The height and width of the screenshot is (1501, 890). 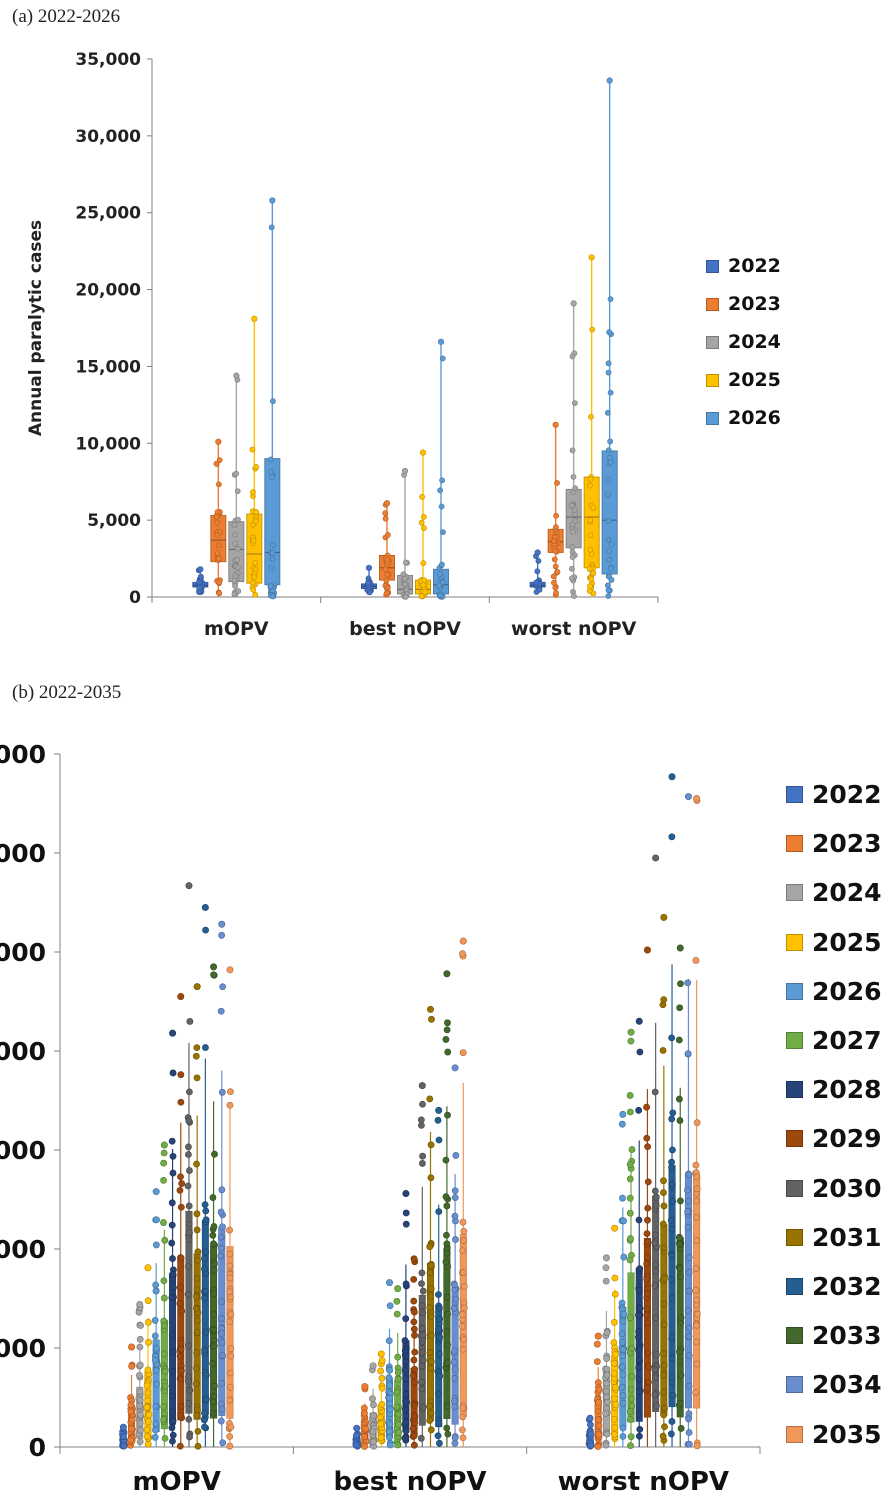 I want to click on legend-label: 2026, so click(x=847, y=991).